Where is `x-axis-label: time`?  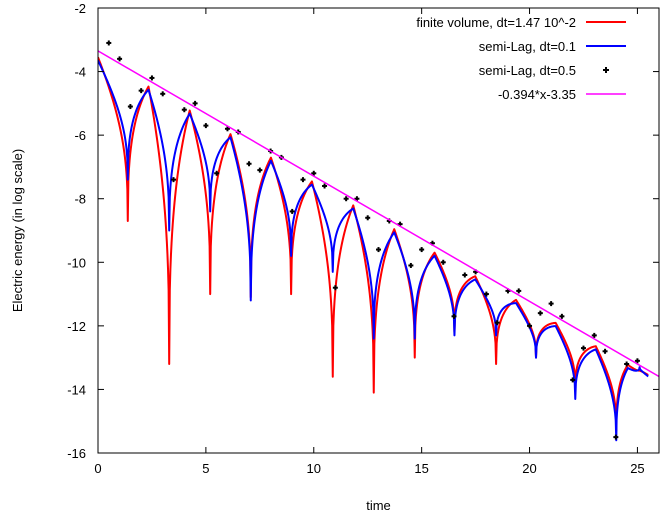 x-axis-label: time is located at coordinates (378, 505).